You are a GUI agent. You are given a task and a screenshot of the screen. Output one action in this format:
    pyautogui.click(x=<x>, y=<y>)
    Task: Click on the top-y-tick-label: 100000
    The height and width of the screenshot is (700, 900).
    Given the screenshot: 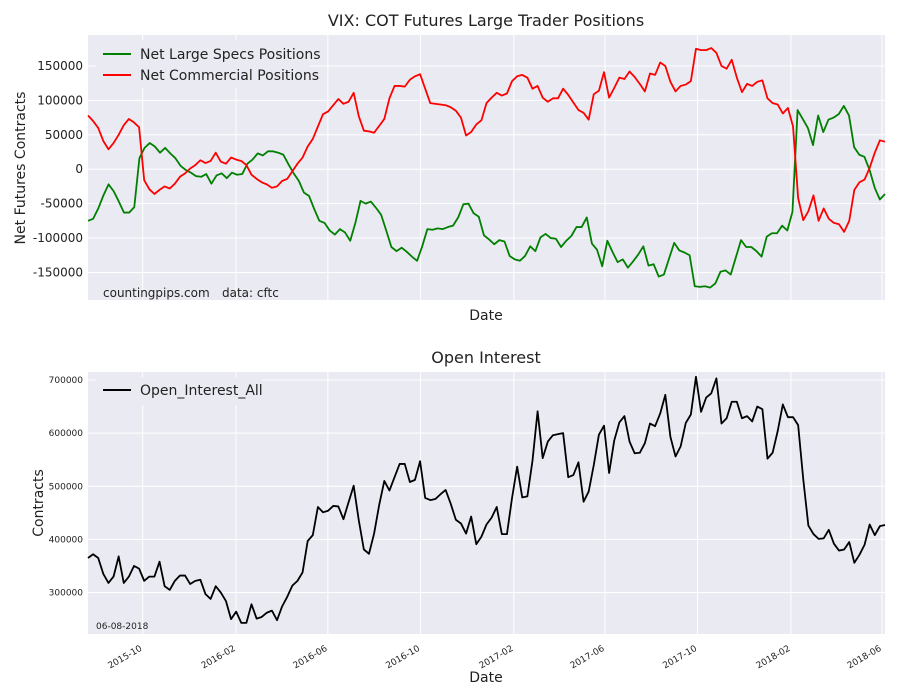 What is the action you would take?
    pyautogui.click(x=60, y=100)
    